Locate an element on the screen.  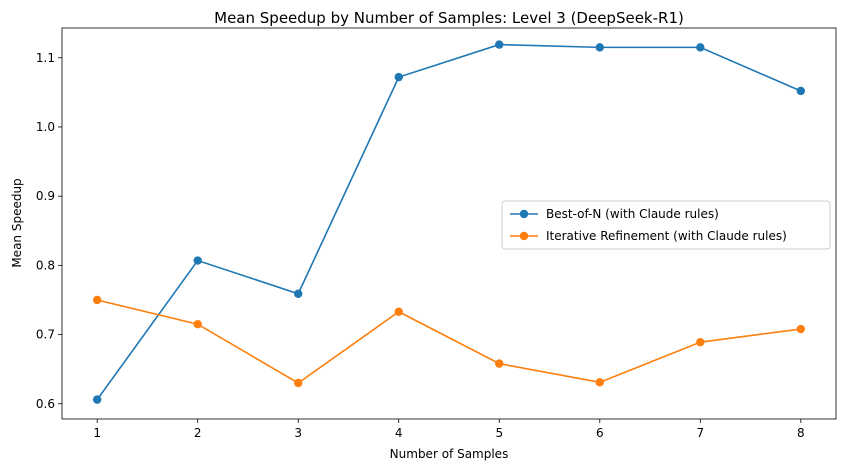
legend-box is located at coordinates (666, 225).